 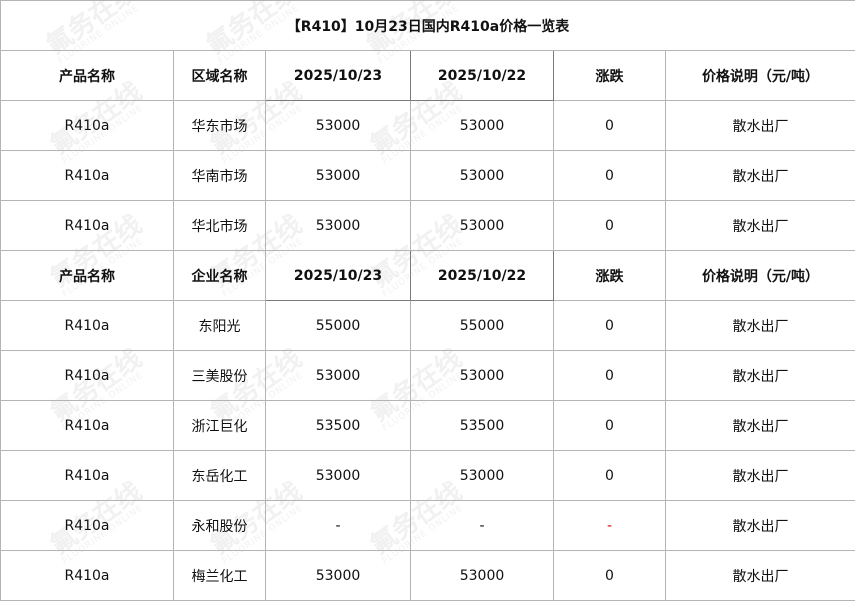 I want to click on table-row: R410a 永和股份 - - - 散水出厂, so click(x=427, y=525).